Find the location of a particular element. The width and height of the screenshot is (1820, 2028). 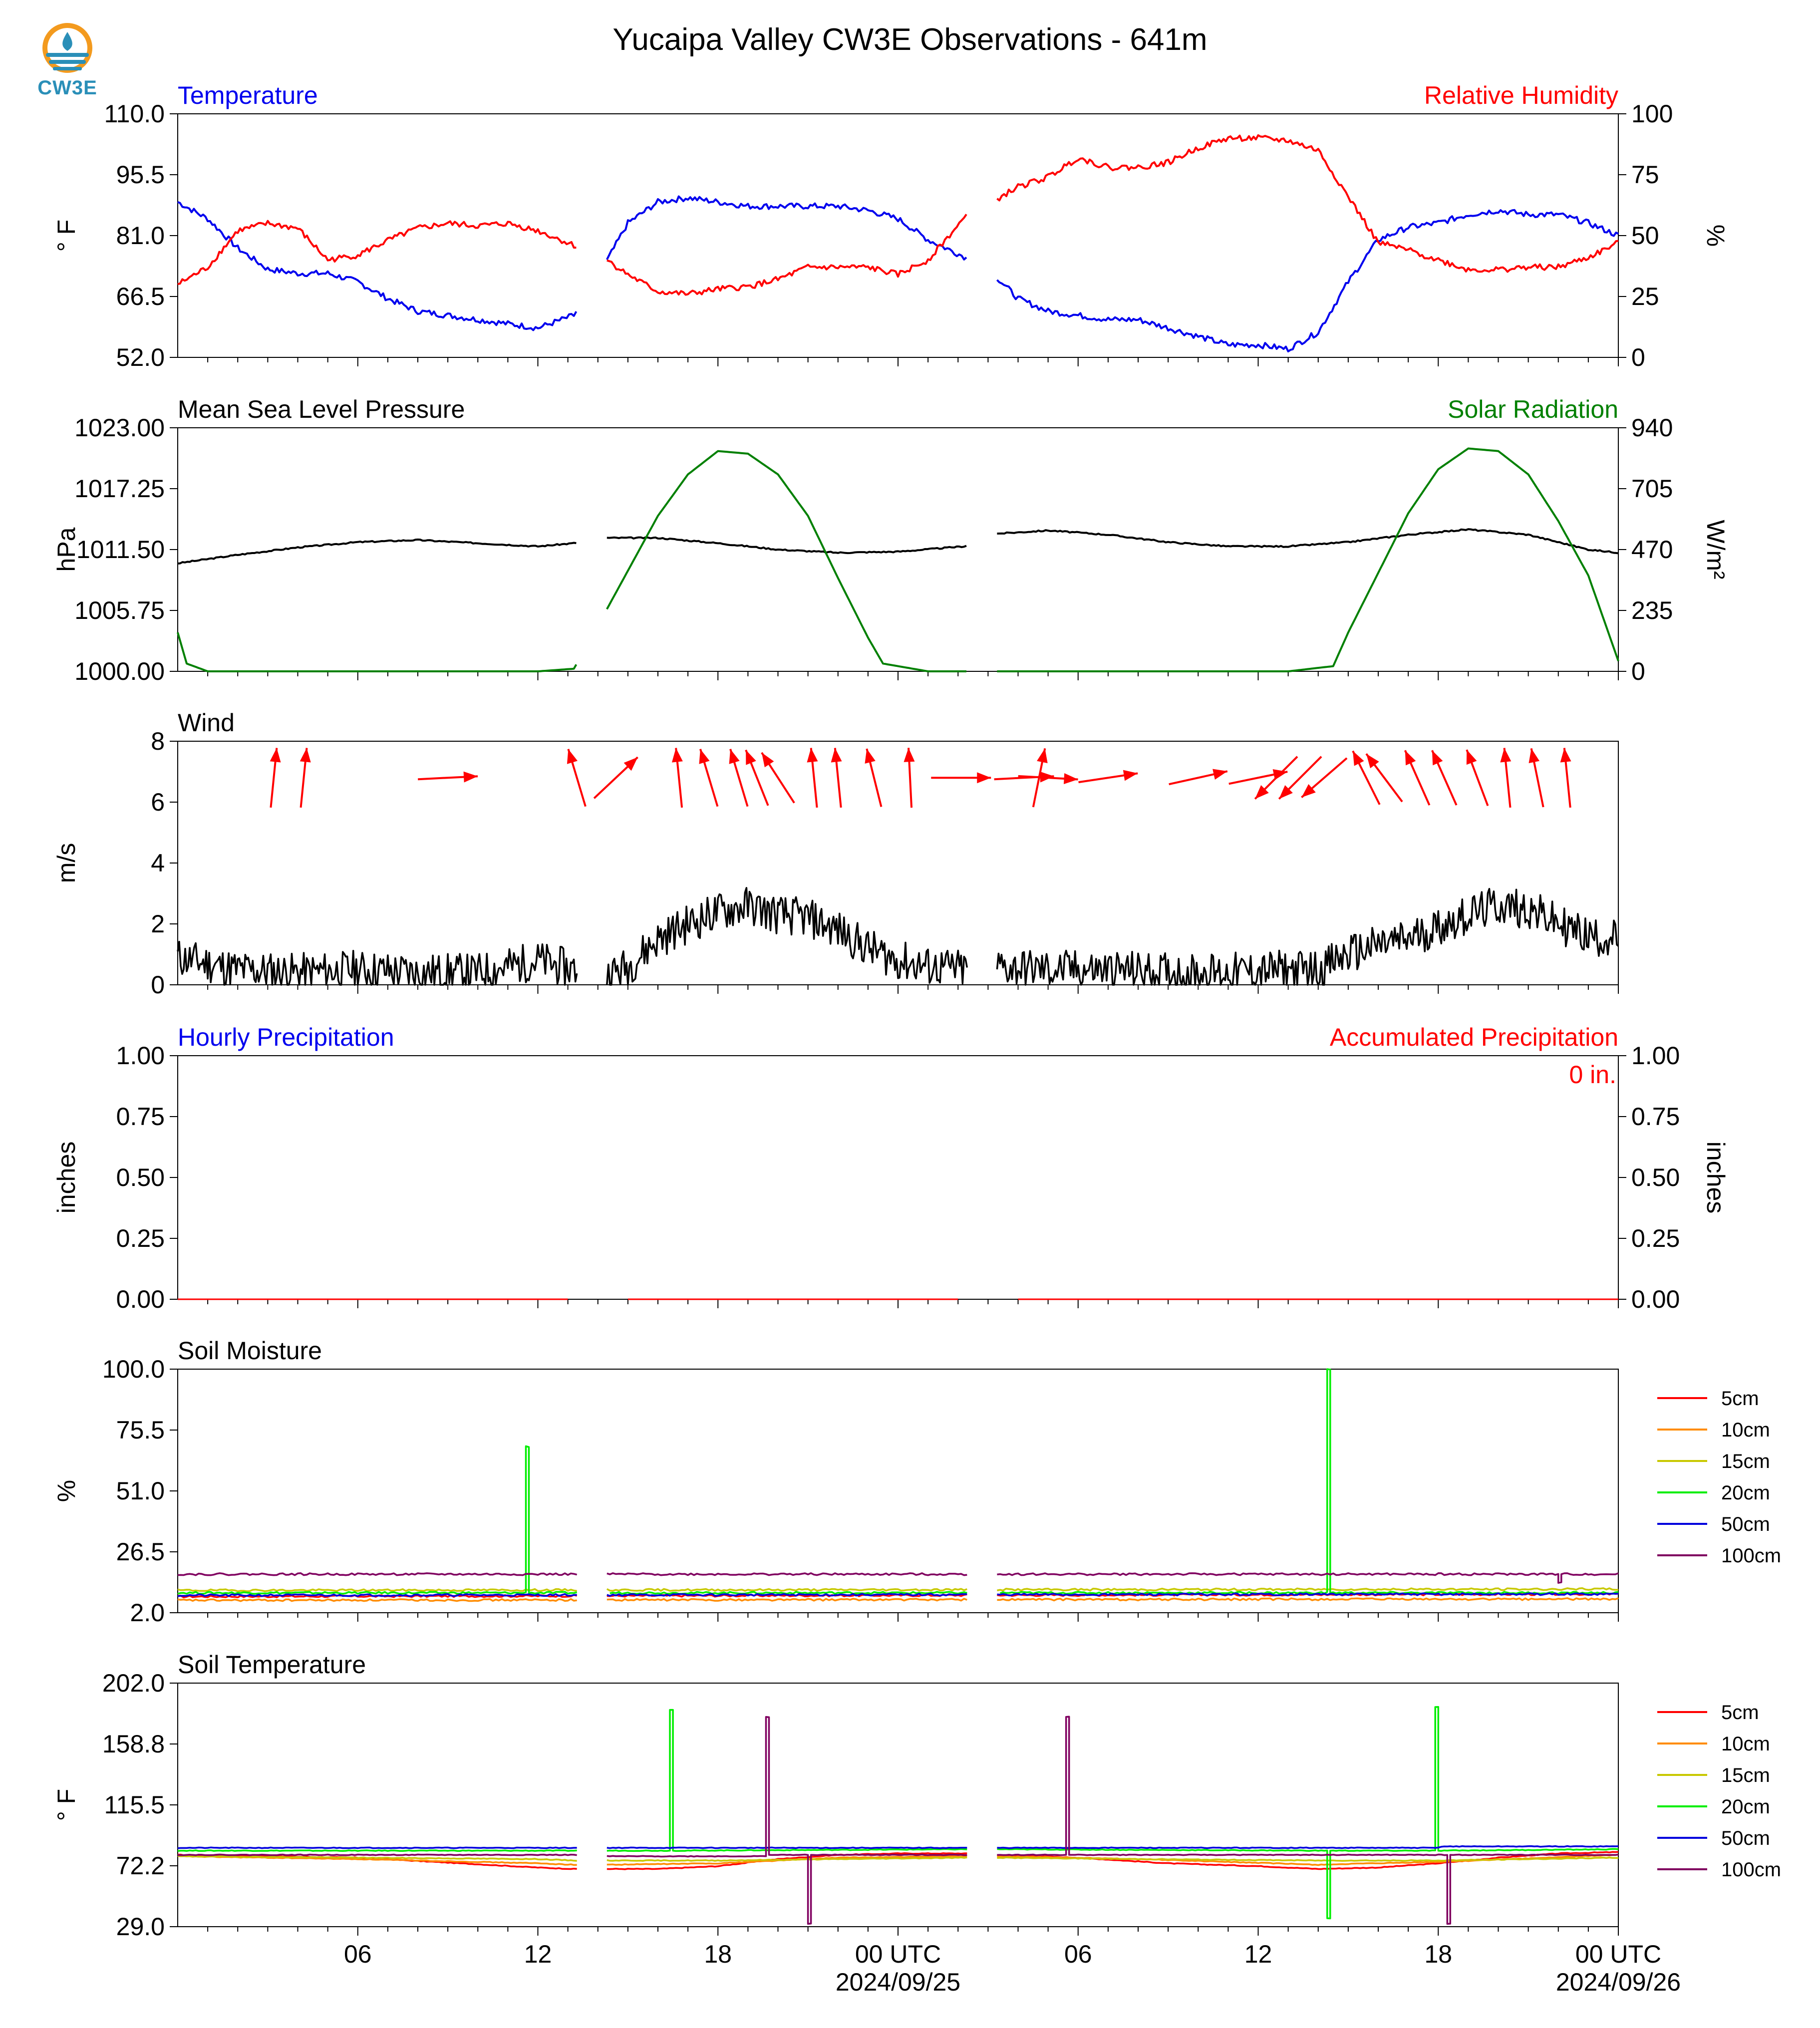

y-tick-label: 26.5 is located at coordinates (140, 1552).